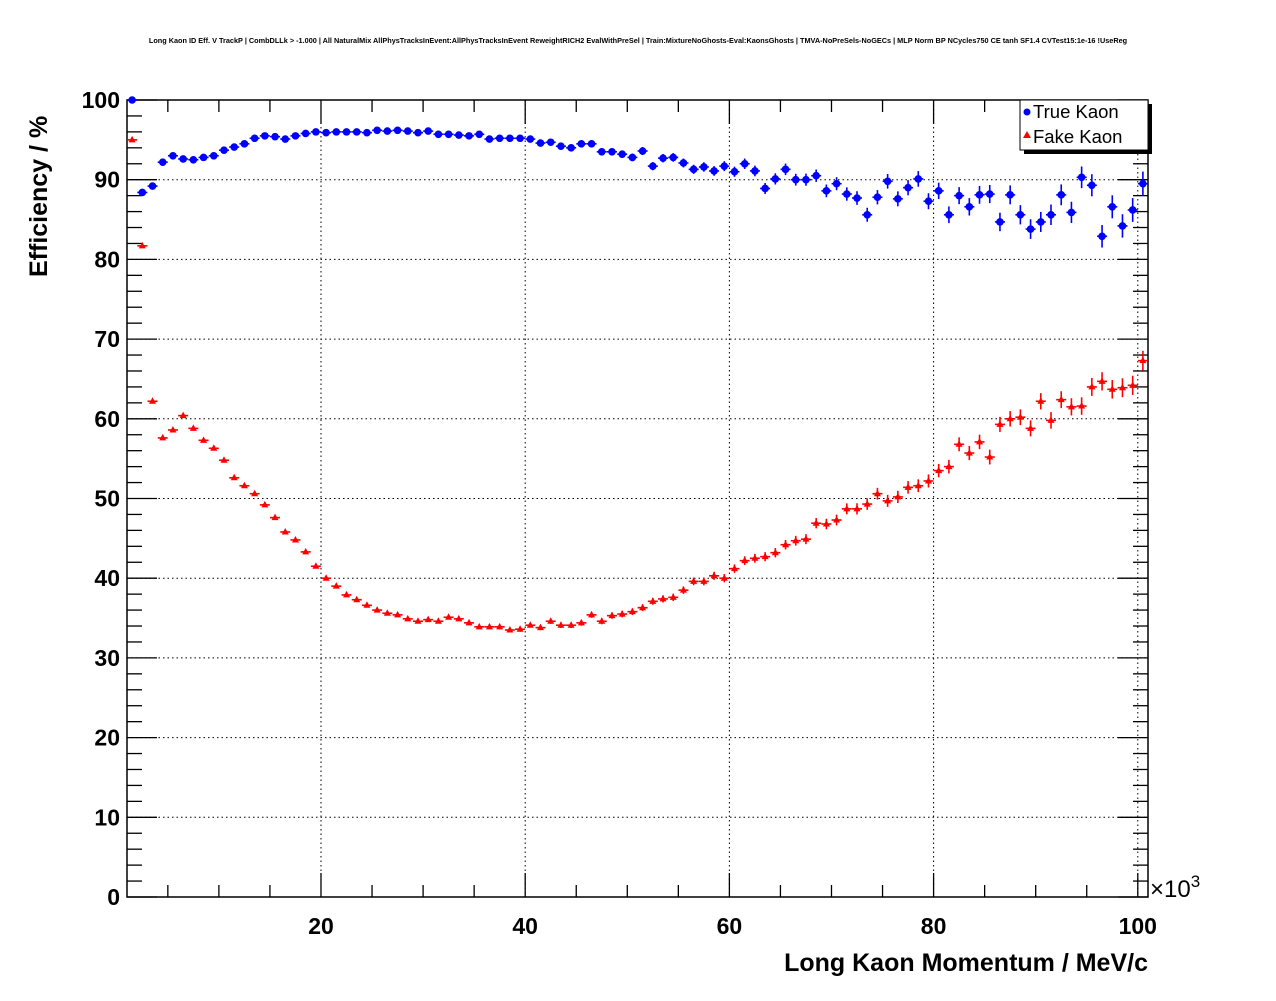 This screenshot has height=1001, width=1276. I want to click on y-tick-label: 80, so click(107, 259).